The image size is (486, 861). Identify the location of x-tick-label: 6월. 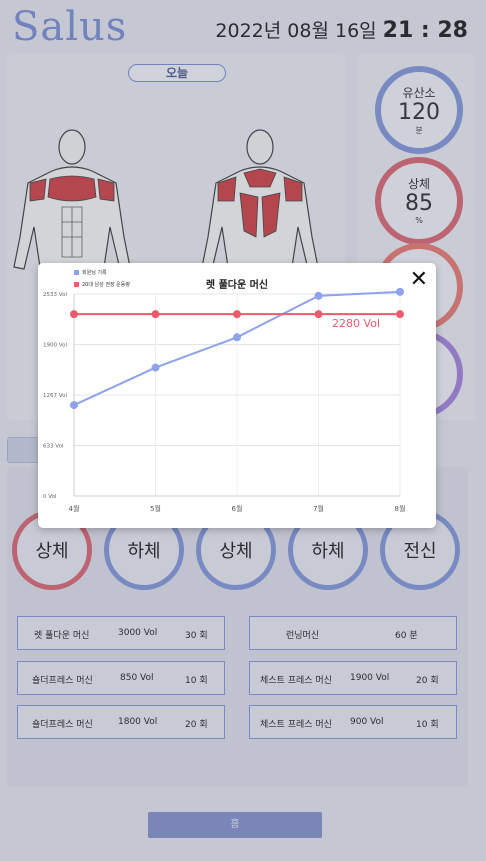
(237, 508).